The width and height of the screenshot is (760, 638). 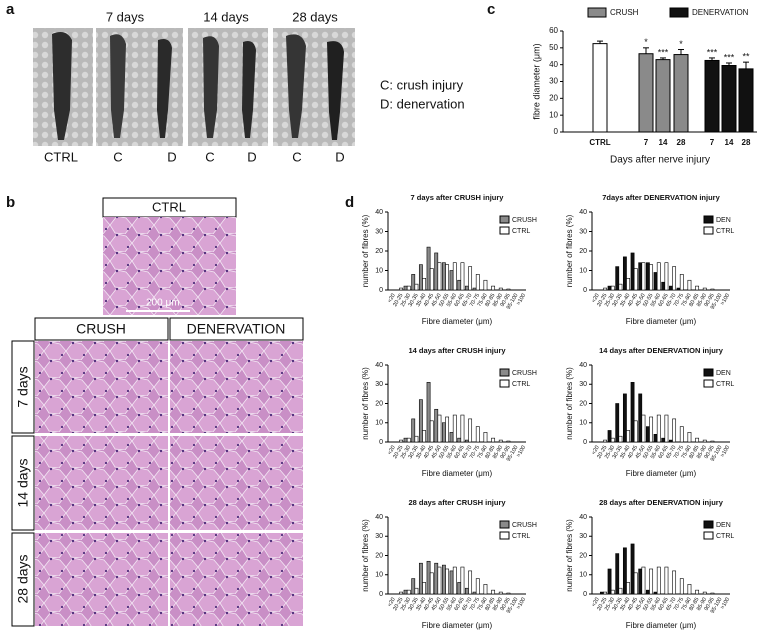 What do you see at coordinates (61, 156) in the screenshot?
I see `sample-label: CTRL` at bounding box center [61, 156].